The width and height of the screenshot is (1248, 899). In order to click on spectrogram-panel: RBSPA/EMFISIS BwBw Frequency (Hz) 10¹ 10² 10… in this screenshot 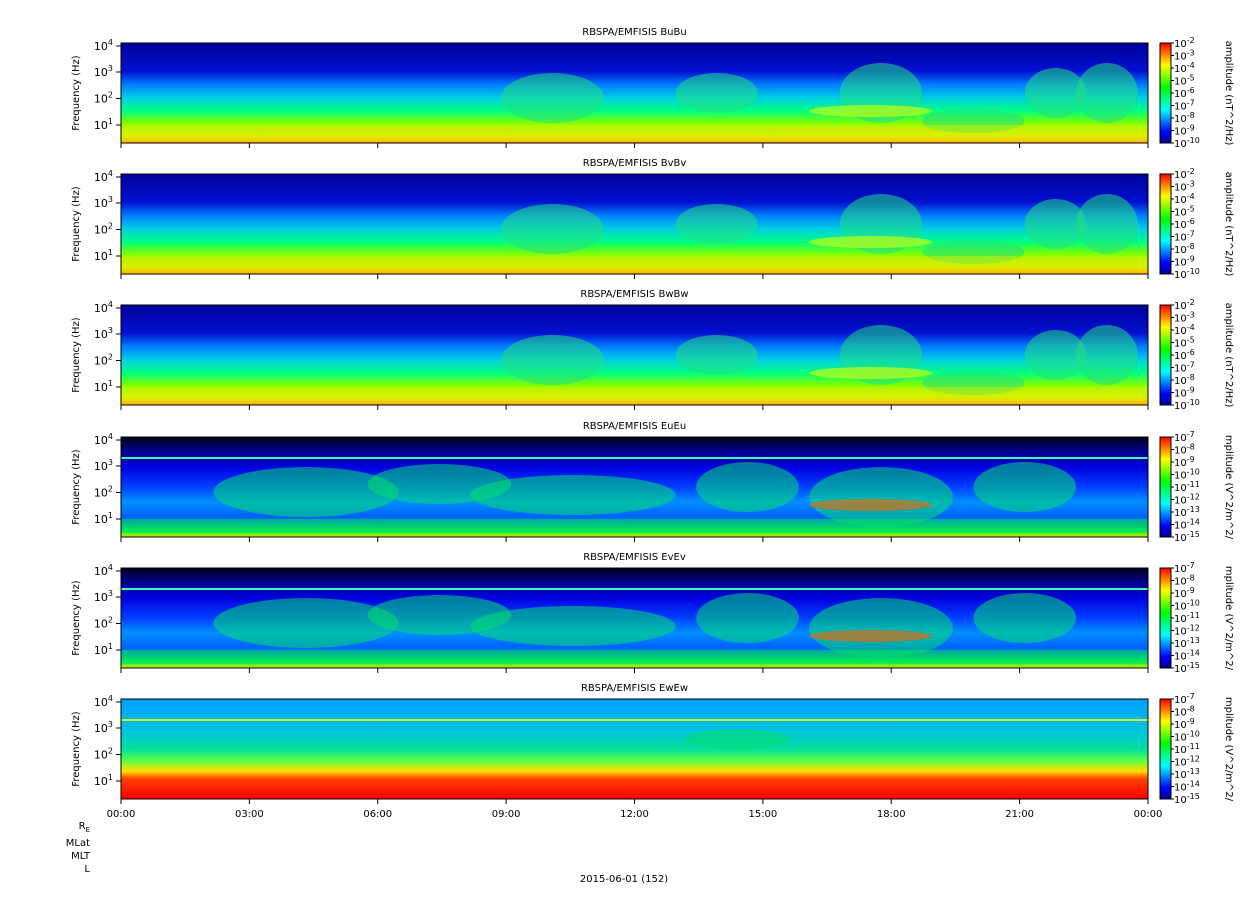, I will do `click(652, 350)`.